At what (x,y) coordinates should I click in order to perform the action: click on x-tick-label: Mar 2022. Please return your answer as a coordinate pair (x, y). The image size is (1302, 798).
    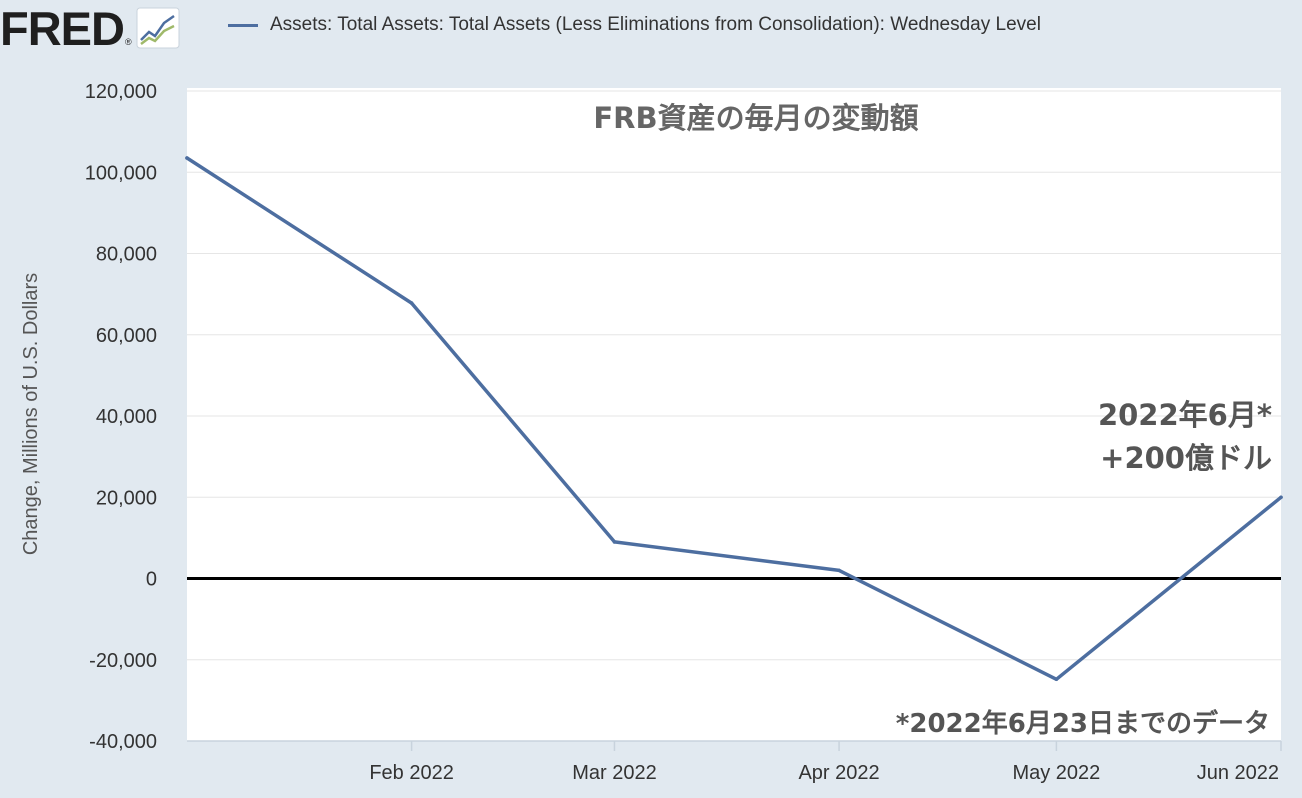
    Looking at the image, I should click on (614, 773).